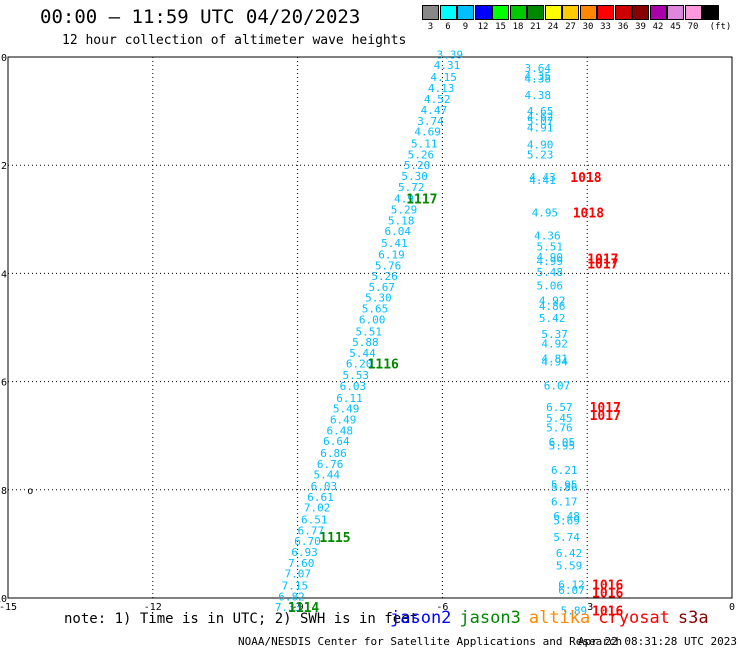 The width and height of the screenshot is (740, 650). I want to click on wave-height-value: 4.38, so click(537, 79).